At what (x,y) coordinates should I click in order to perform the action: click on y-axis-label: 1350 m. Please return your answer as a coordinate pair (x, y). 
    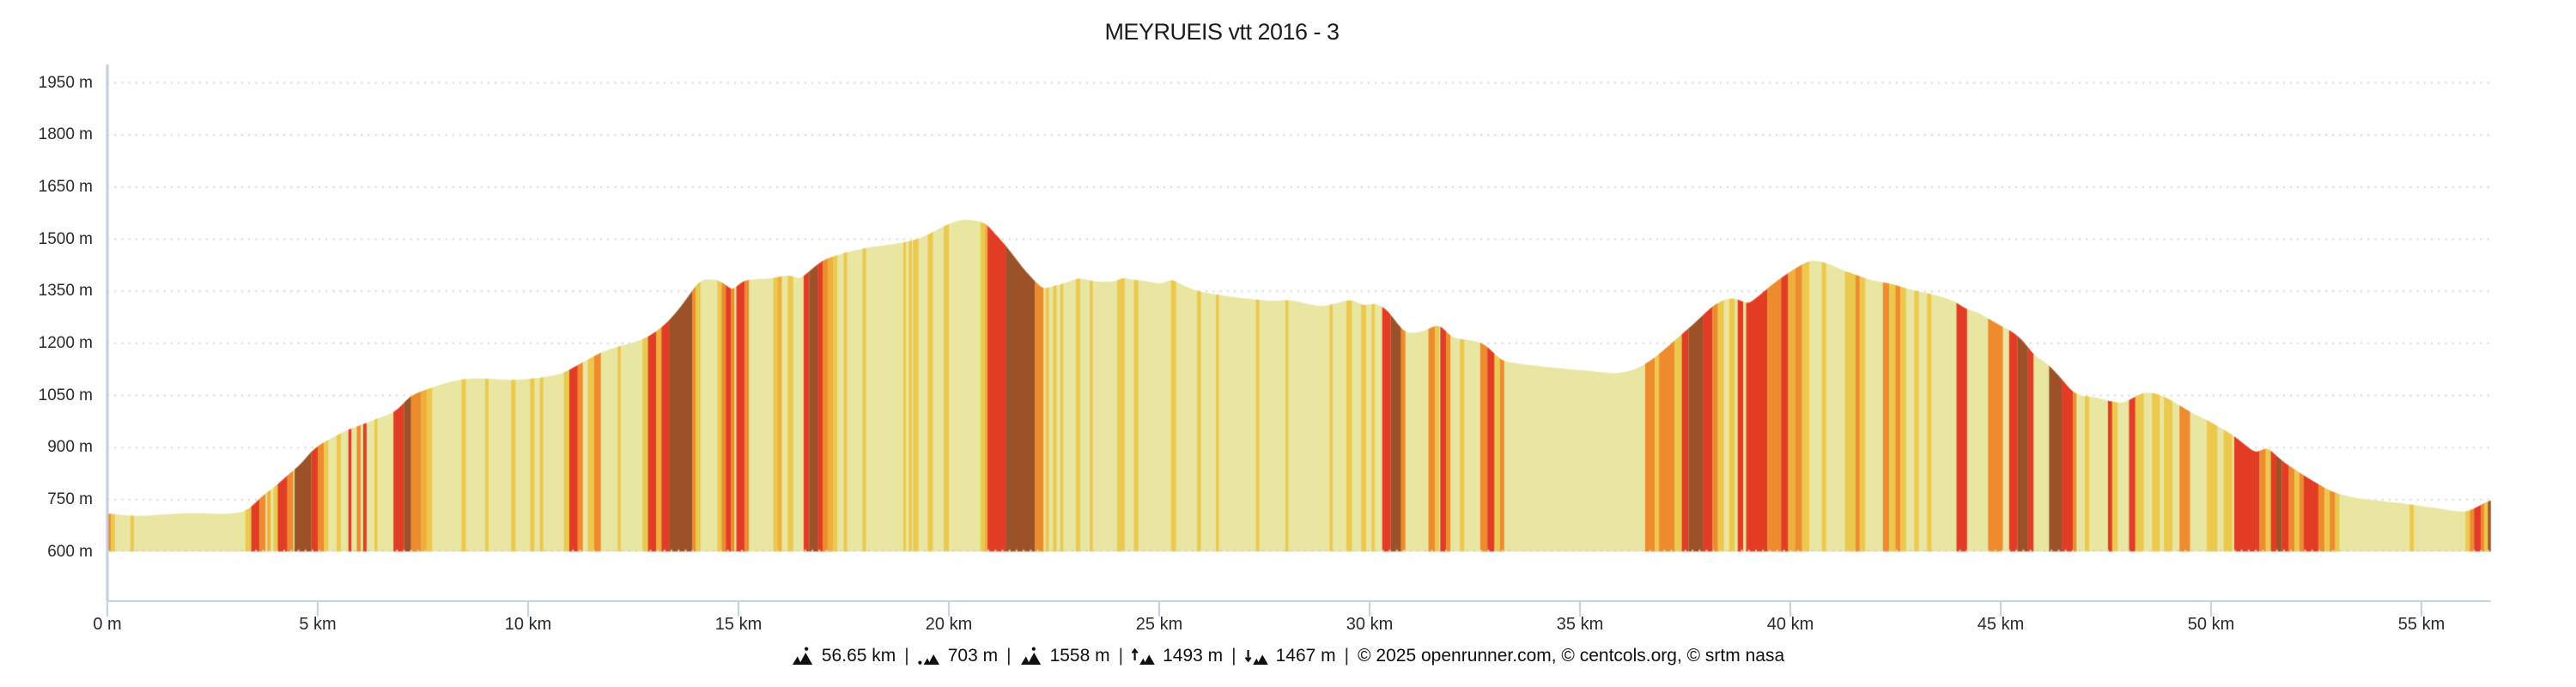
    Looking at the image, I should click on (66, 291).